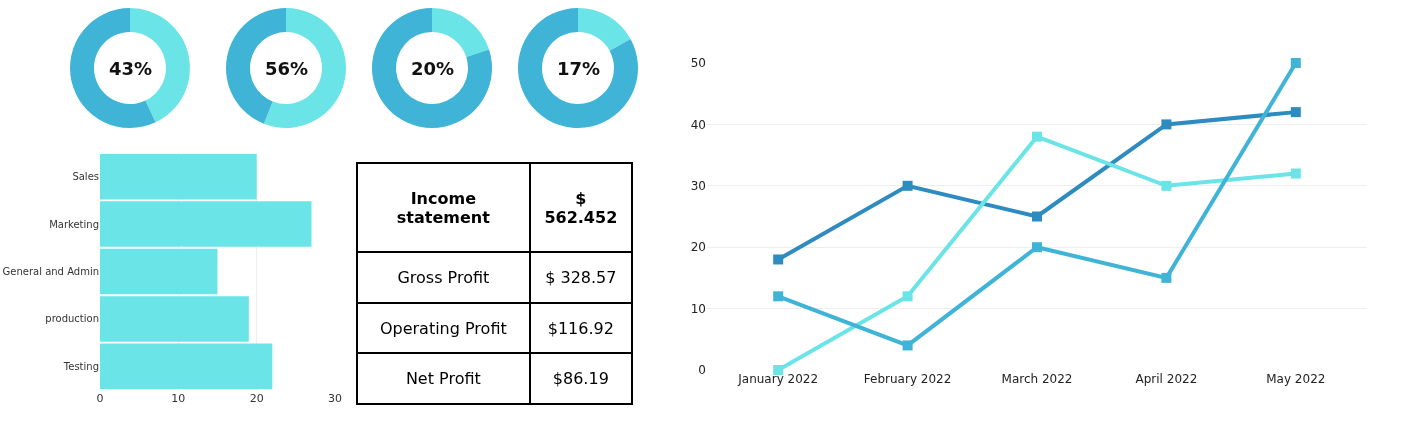 This screenshot has width=1407, height=436. I want to click on y-tick-label: Sales, so click(85, 177).